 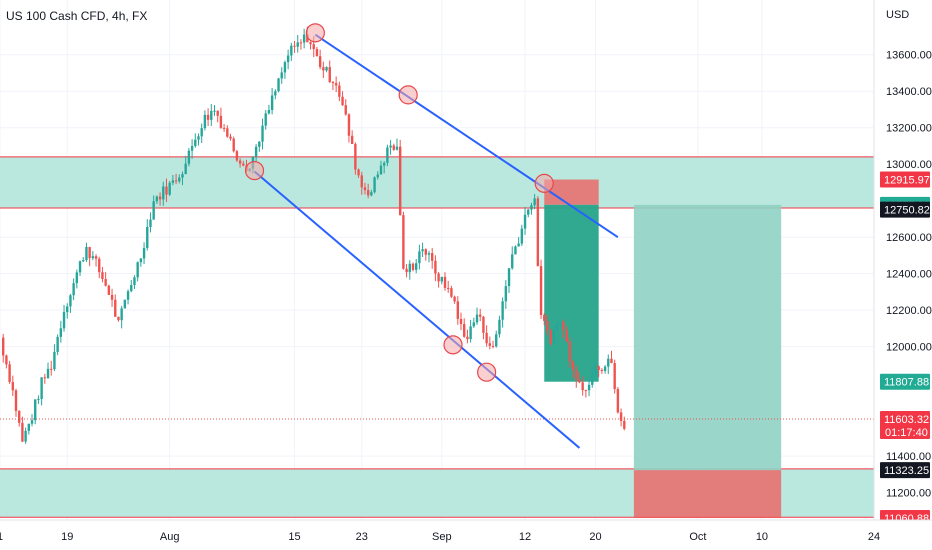 What do you see at coordinates (362, 537) in the screenshot?
I see `time-tick-label: 23` at bounding box center [362, 537].